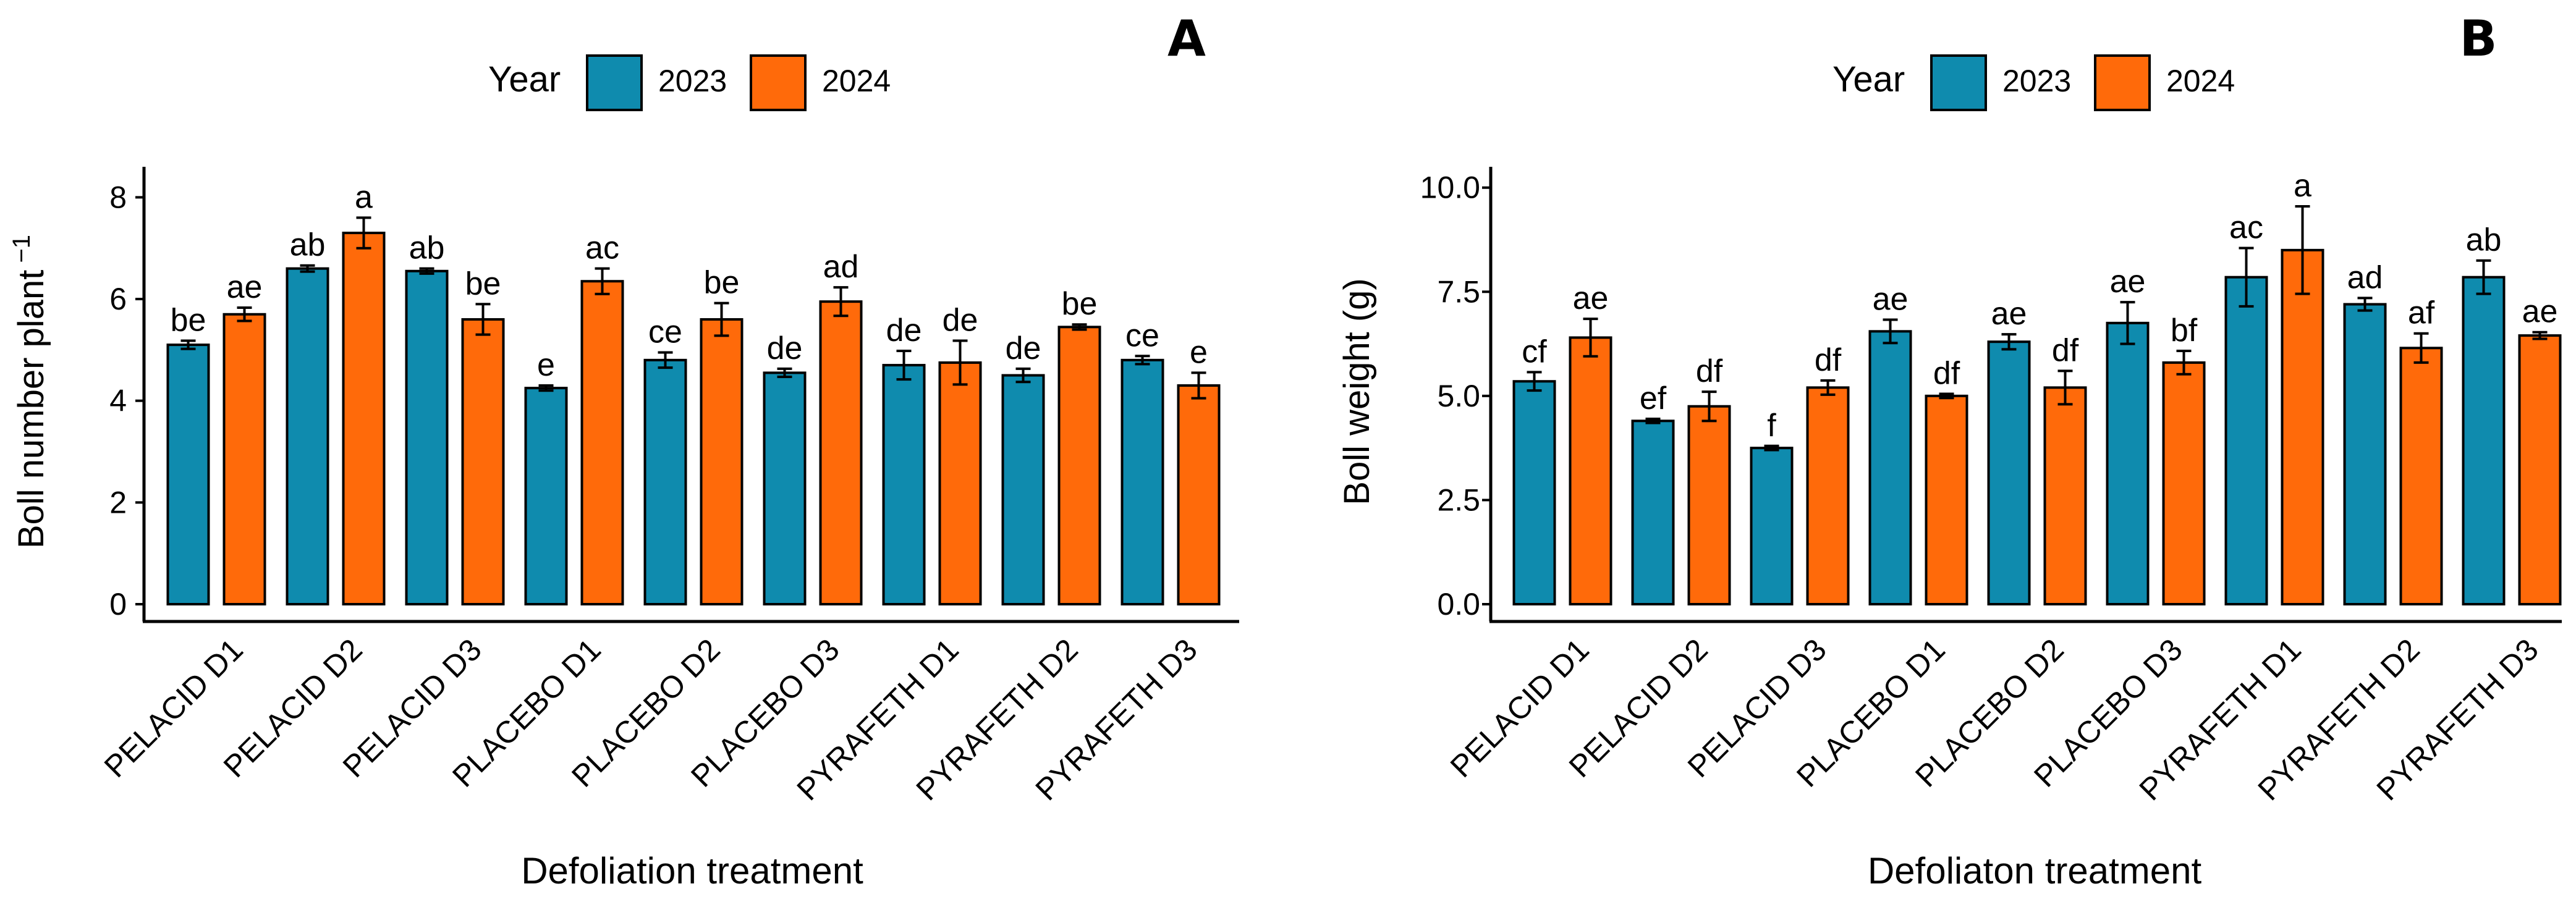 Image resolution: width=2576 pixels, height=910 pixels. Describe the element at coordinates (427, 248) in the screenshot. I see `significance-letter-2023-2: ab` at that location.